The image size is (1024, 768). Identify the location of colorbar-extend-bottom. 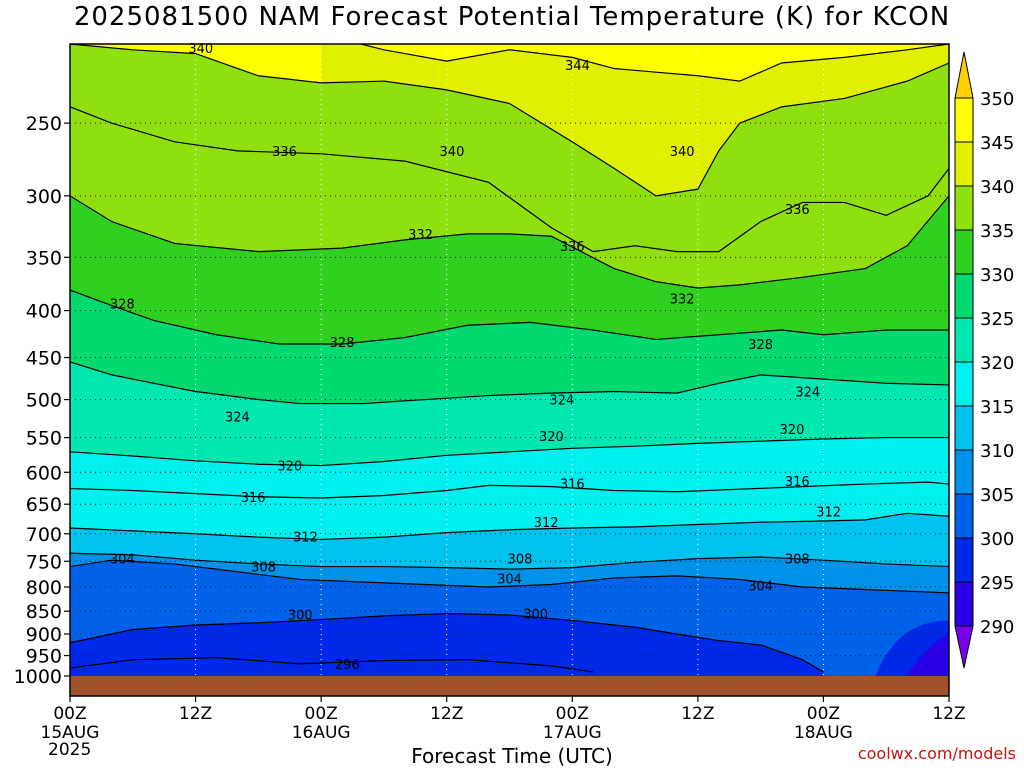
(964, 647).